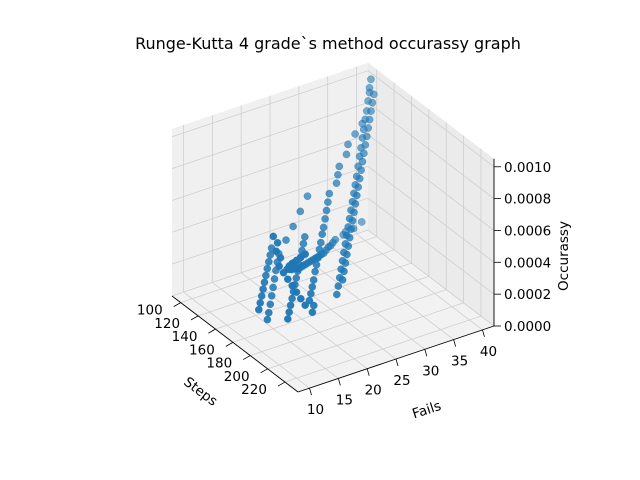 This screenshot has height=480, width=640. Describe the element at coordinates (430, 371) in the screenshot. I see `fails-tick-label: 30` at that location.